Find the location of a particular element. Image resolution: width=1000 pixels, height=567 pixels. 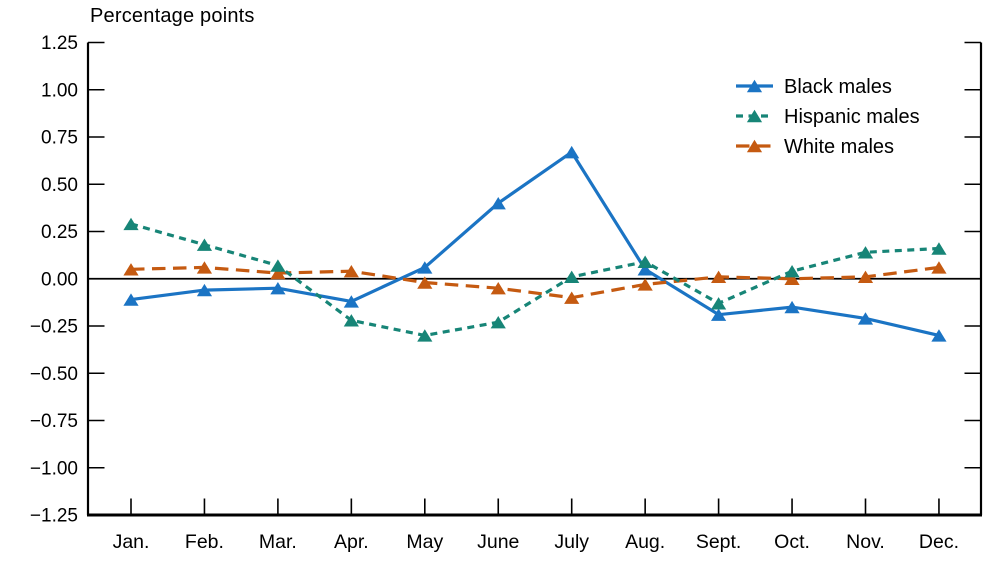

y-axis-tick-label: −0.50 is located at coordinates (54, 374).